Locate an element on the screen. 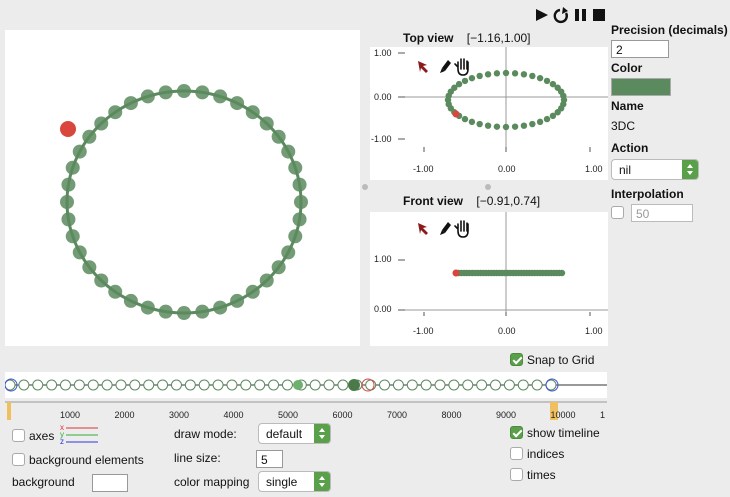 Image resolution: width=730 pixels, height=497 pixels. timeline-keyframe-active is located at coordinates (298, 385).